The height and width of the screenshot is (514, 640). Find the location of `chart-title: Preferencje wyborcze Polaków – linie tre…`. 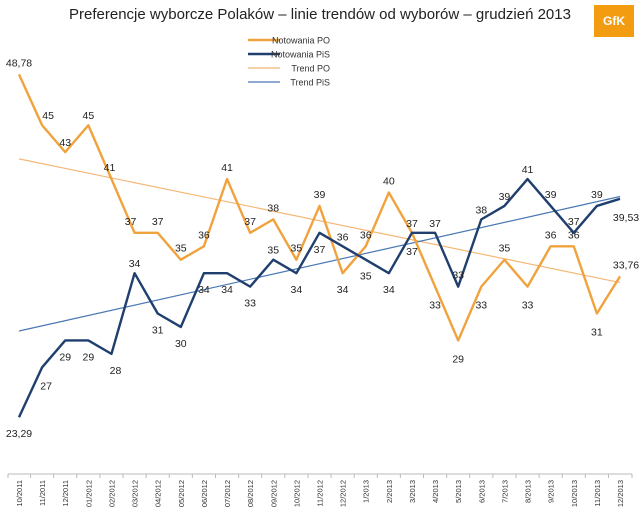

chart-title: Preferencje wyborcze Polaków – linie tre… is located at coordinates (320, 14).